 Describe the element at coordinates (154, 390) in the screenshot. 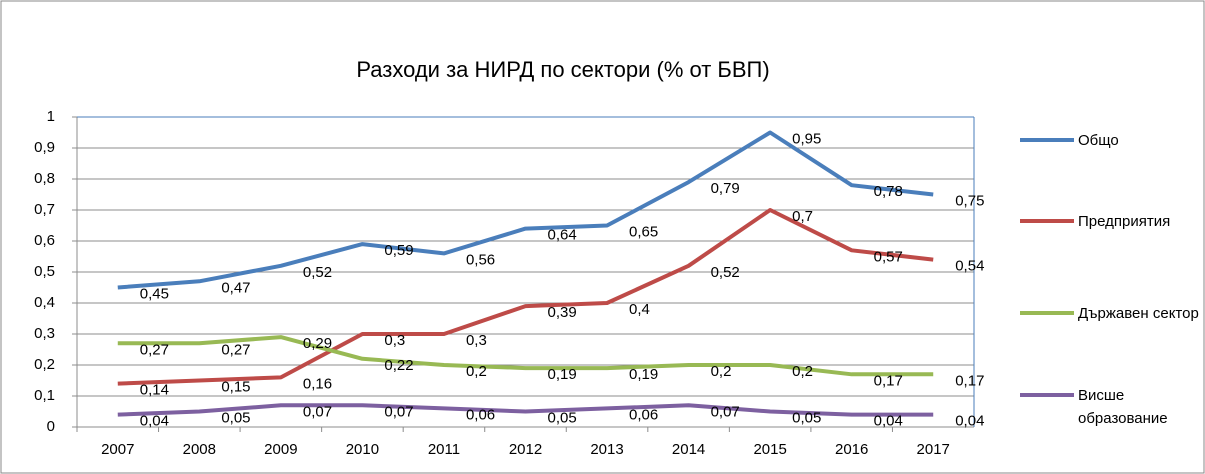

I see `data-label: 0,14` at that location.